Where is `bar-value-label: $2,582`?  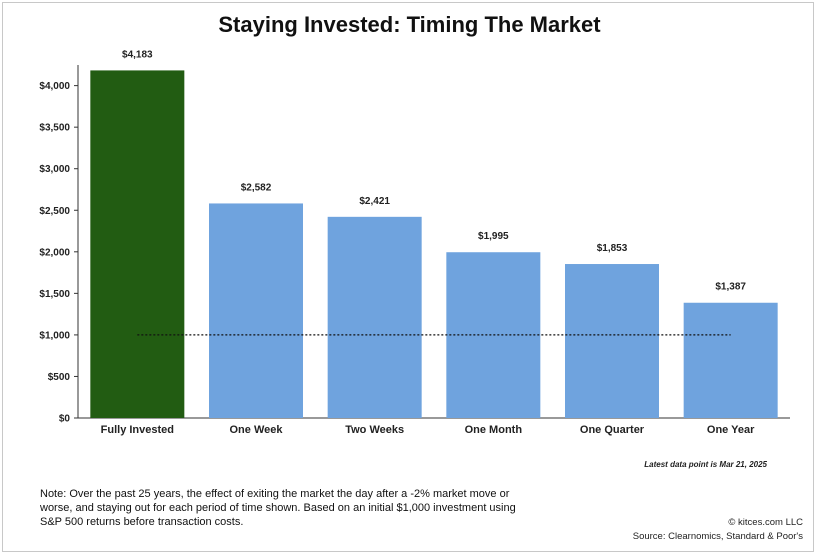 bar-value-label: $2,582 is located at coordinates (256, 187).